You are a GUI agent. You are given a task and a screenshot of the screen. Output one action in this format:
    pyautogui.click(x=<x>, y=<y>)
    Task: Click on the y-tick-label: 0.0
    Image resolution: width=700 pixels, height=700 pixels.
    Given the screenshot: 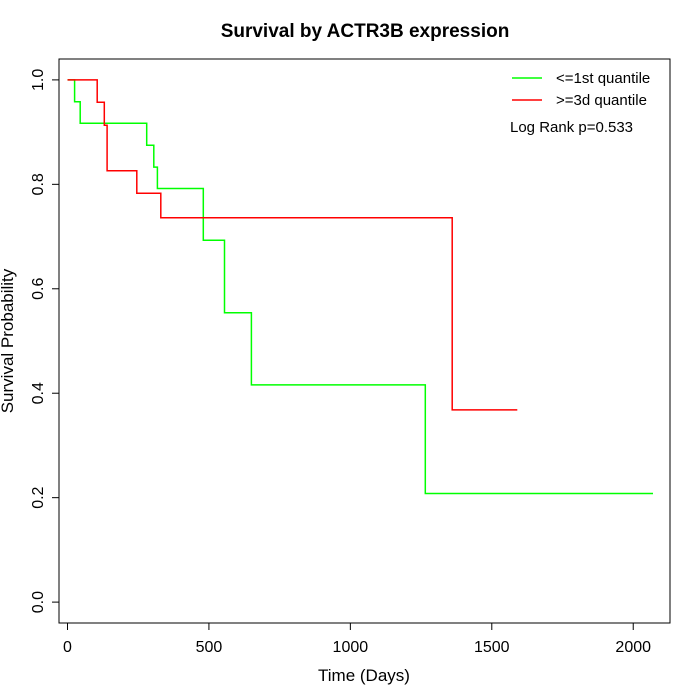 What is the action you would take?
    pyautogui.click(x=38, y=602)
    